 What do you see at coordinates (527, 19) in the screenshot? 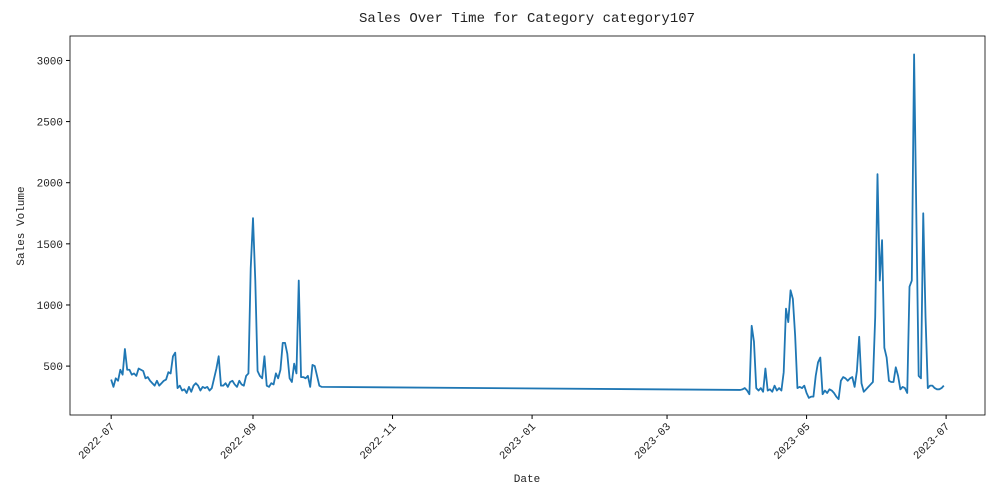
I see `chart-title: Sales Over Time for Category category107` at bounding box center [527, 19].